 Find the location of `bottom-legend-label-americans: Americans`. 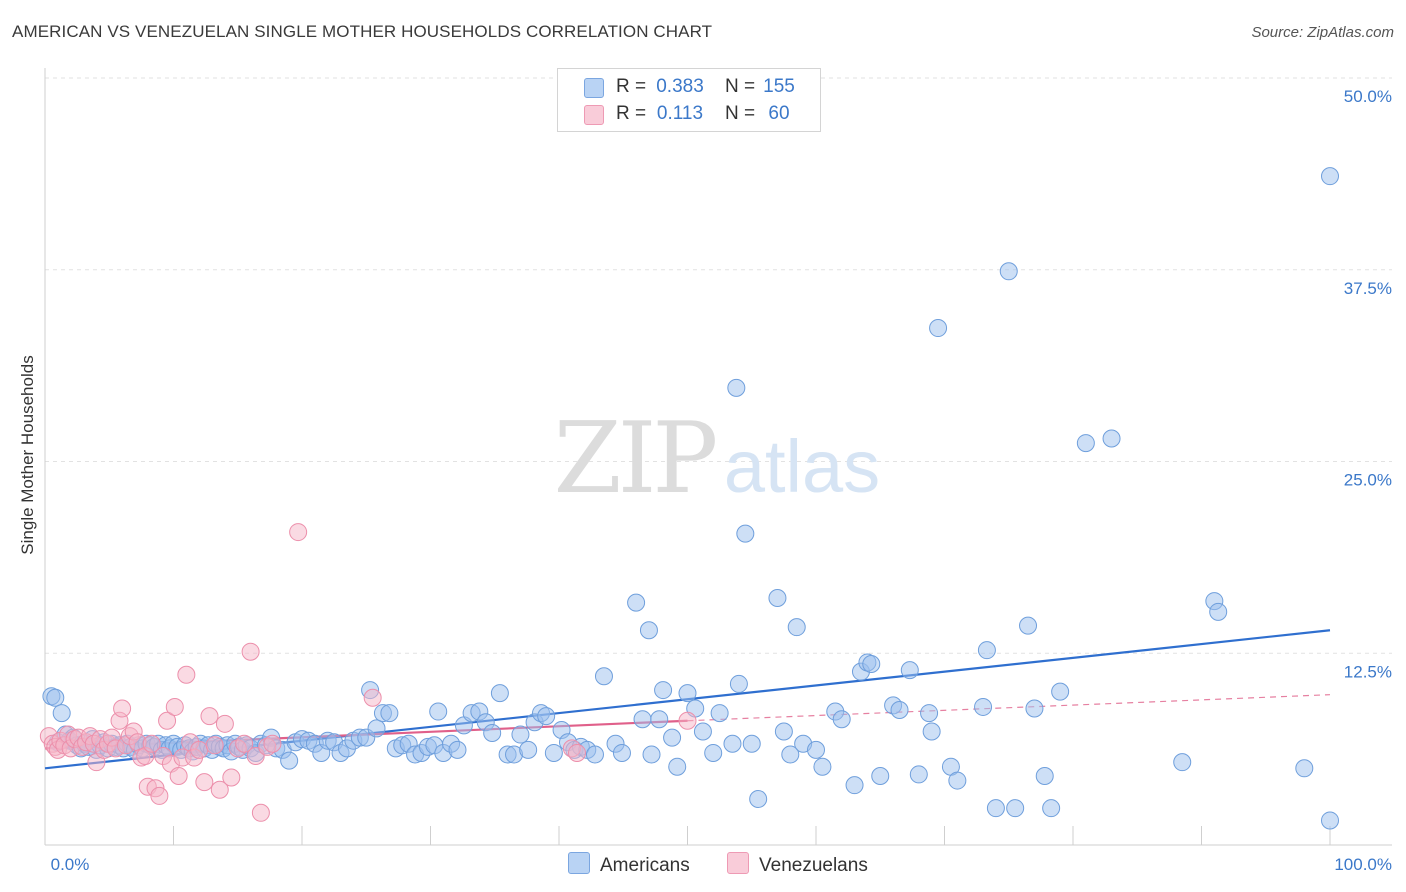

bottom-legend-label-americans: Americans is located at coordinates (645, 865).